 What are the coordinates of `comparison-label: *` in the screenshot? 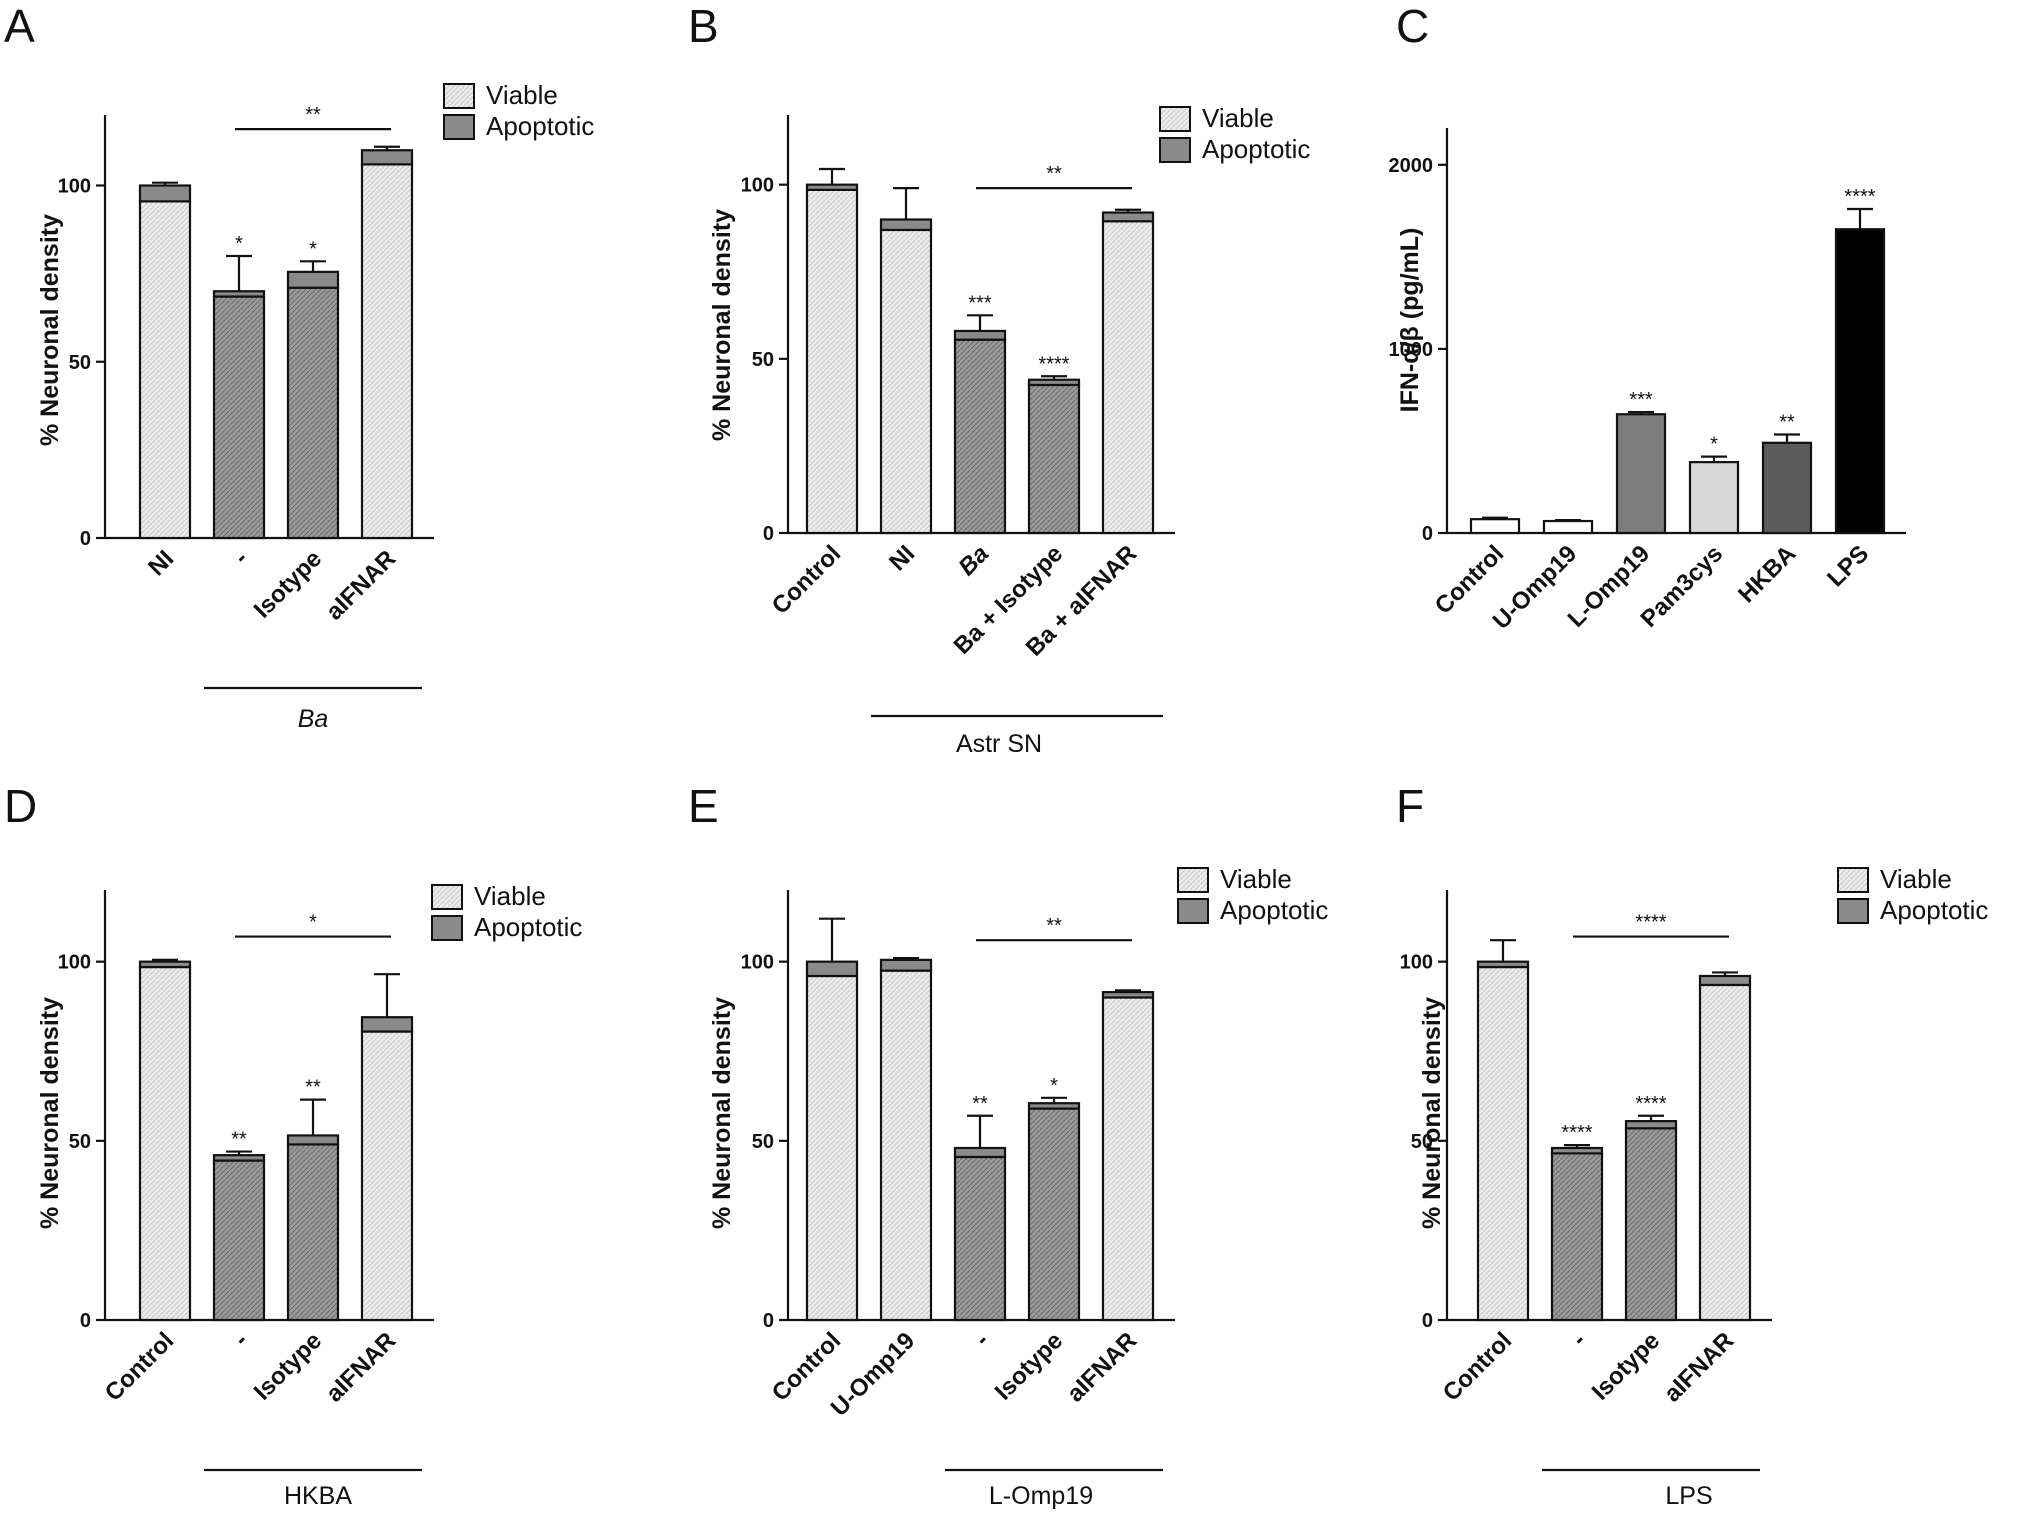 It's located at (313, 923).